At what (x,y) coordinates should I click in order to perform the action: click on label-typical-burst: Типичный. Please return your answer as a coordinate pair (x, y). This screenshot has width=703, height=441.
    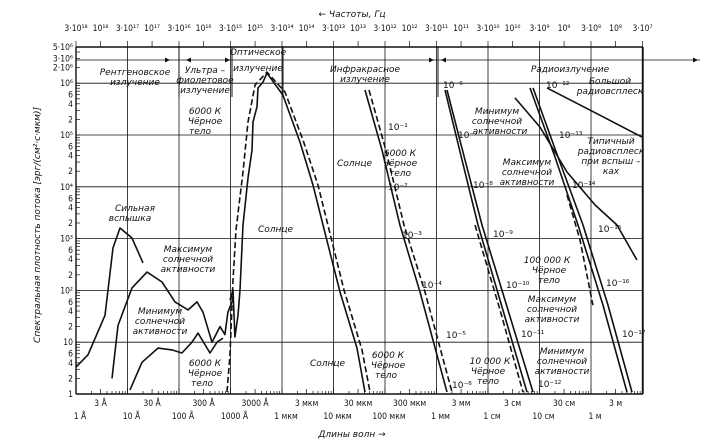
    Looking at the image, I should click on (610, 142).